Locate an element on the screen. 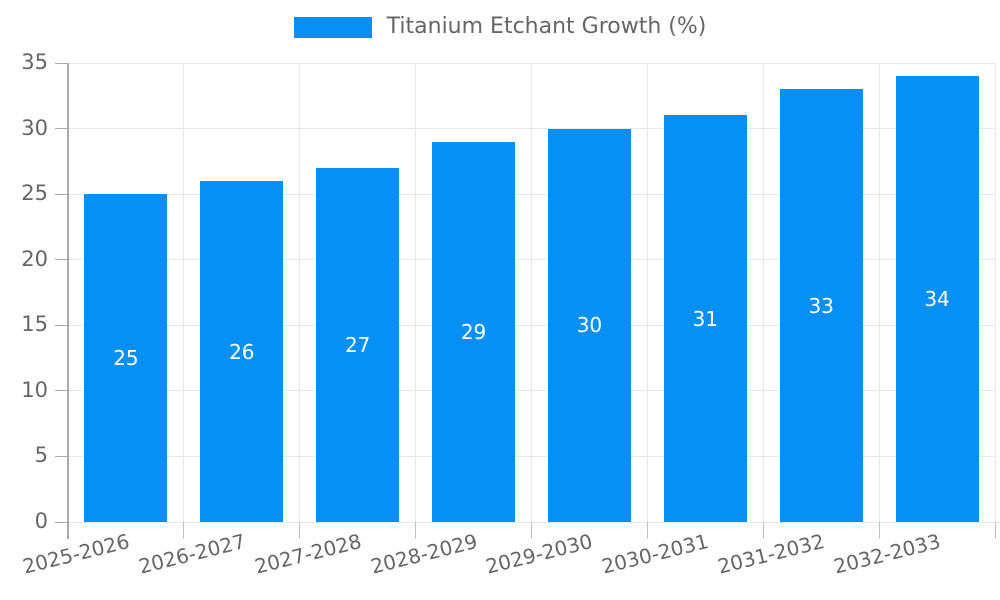 The height and width of the screenshot is (600, 1000). y-axis-line is located at coordinates (68, 301).